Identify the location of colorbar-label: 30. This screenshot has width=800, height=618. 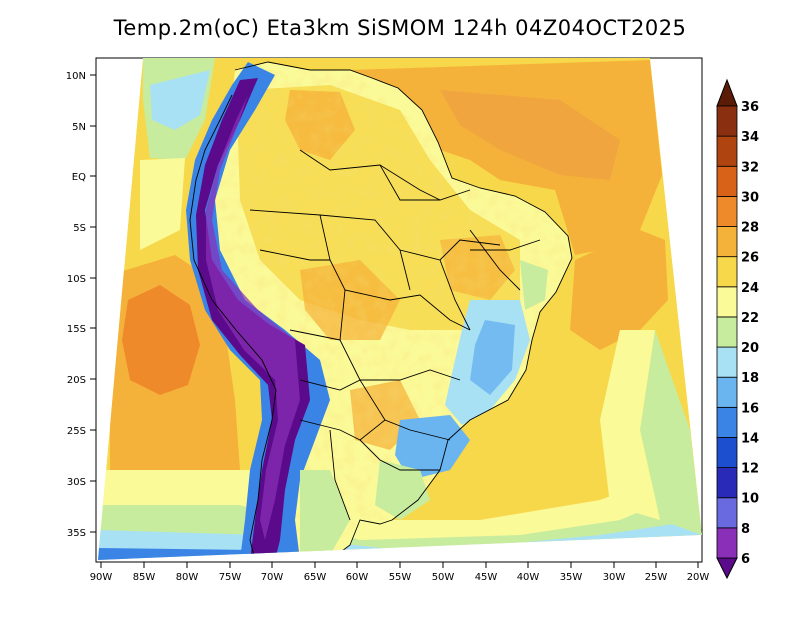
(750, 197).